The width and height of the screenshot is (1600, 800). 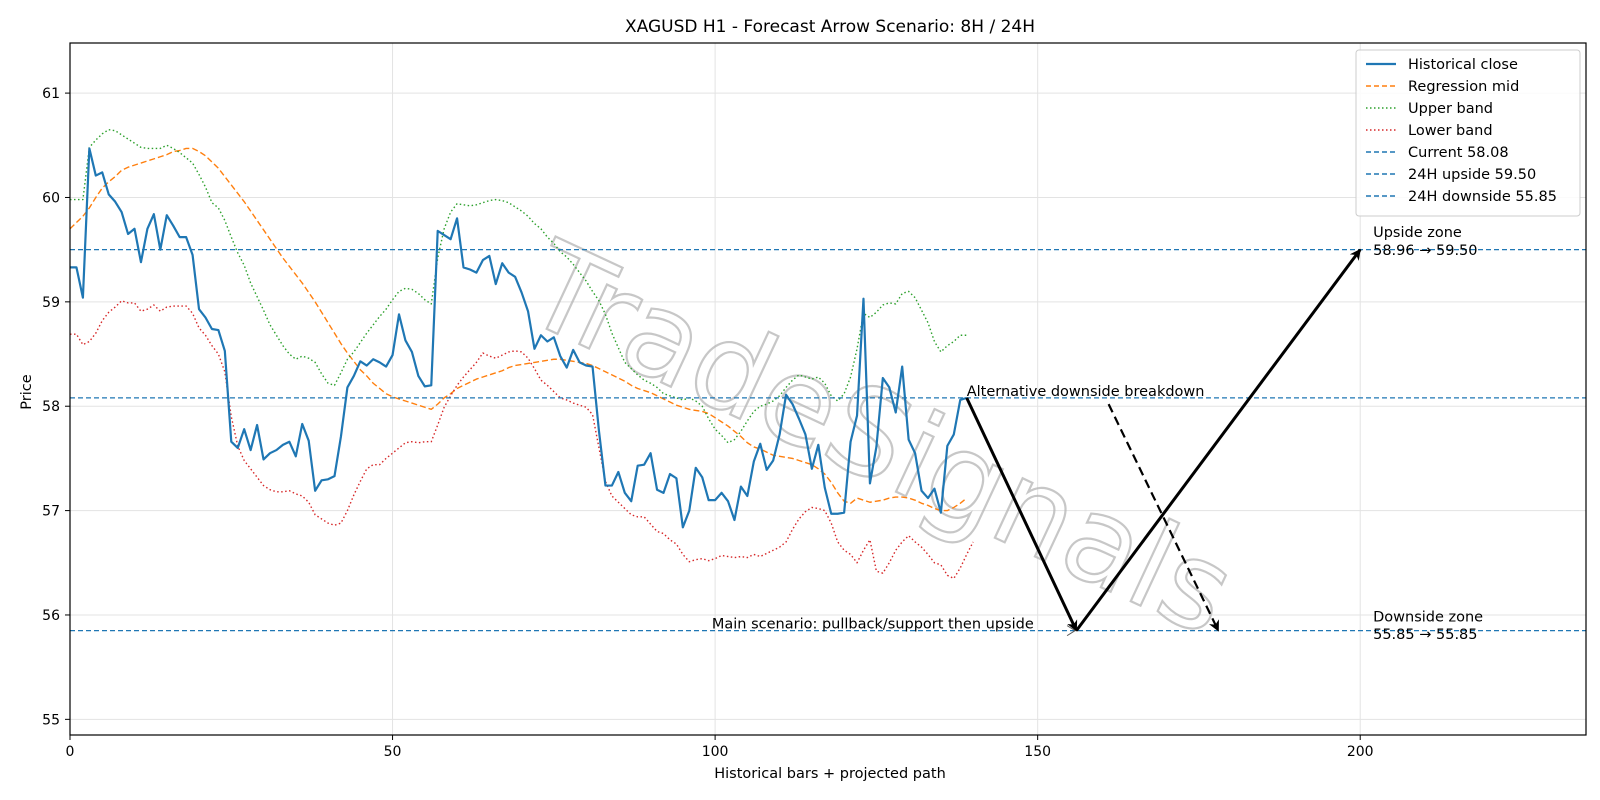 I want to click on legend-label: 24H downside 55.85, so click(x=1482, y=197).